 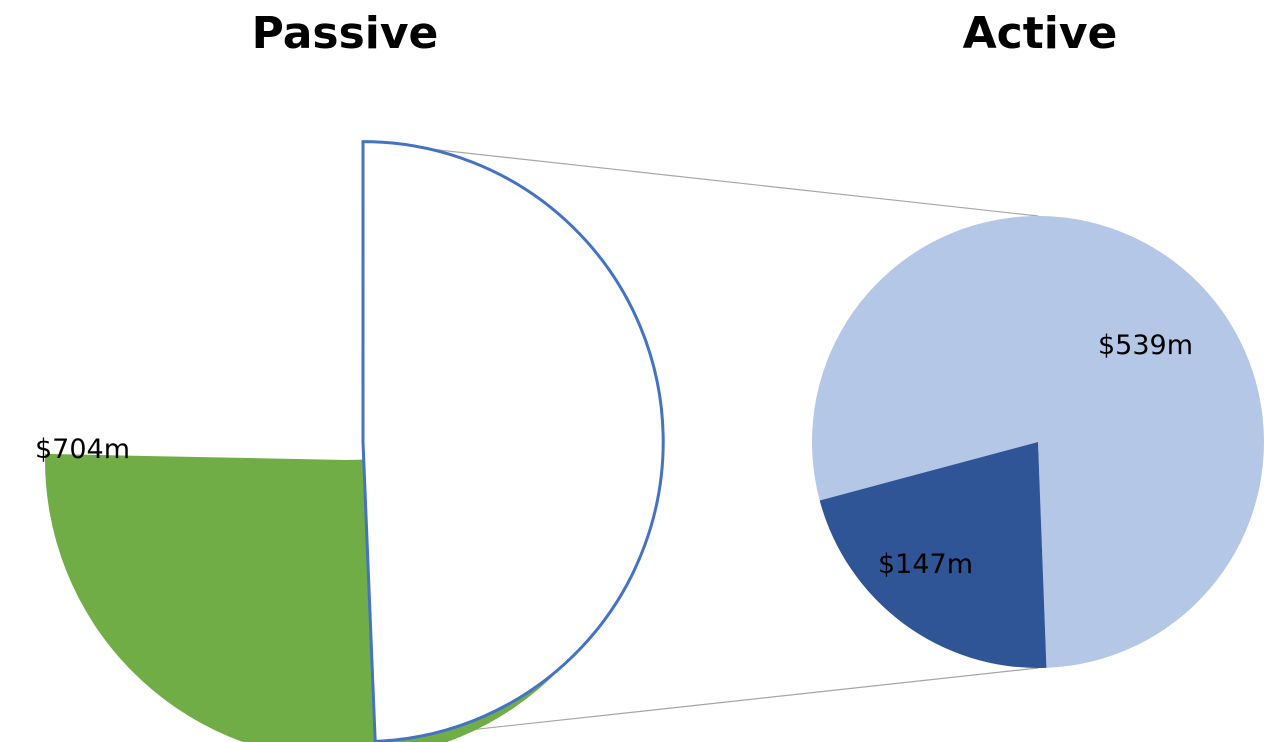 I want to click on secondary-slice-label: $539m, so click(x=1145, y=345).